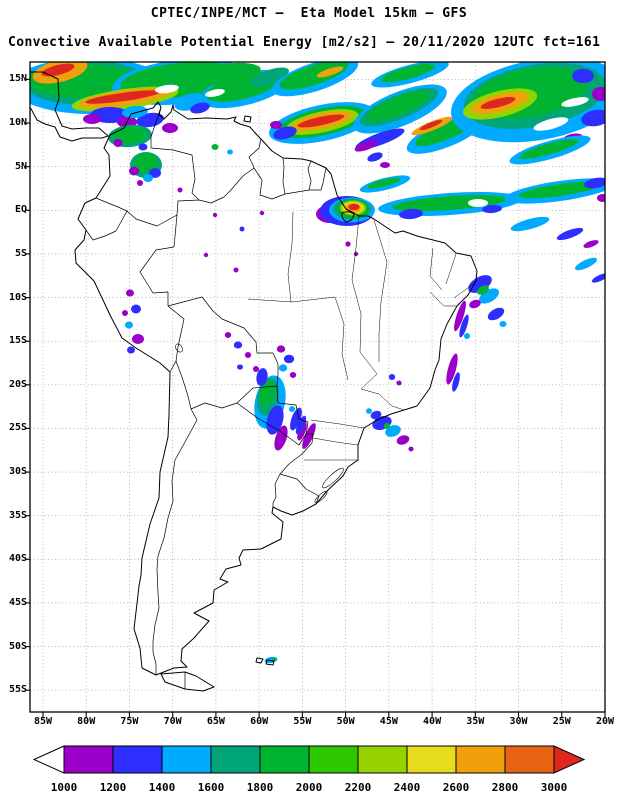  What do you see at coordinates (17, 646) in the screenshot?
I see `lat-tick-label: 50S` at bounding box center [17, 646].